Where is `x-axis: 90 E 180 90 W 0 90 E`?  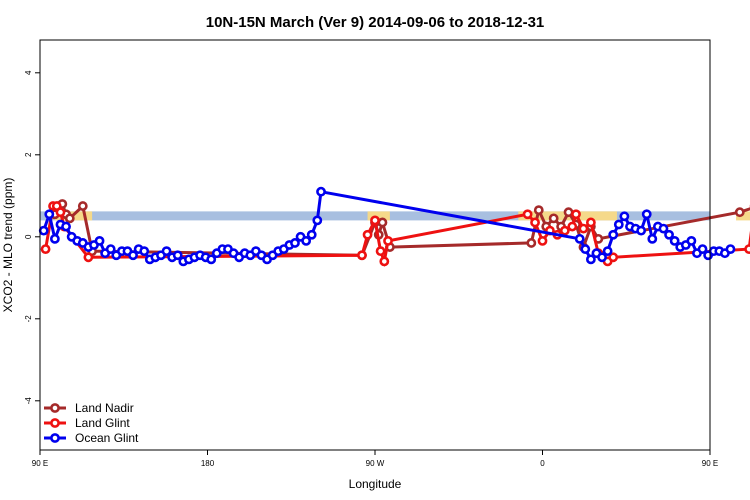
x-axis: 90 E 180 90 W 0 90 E is located at coordinates (375, 459).